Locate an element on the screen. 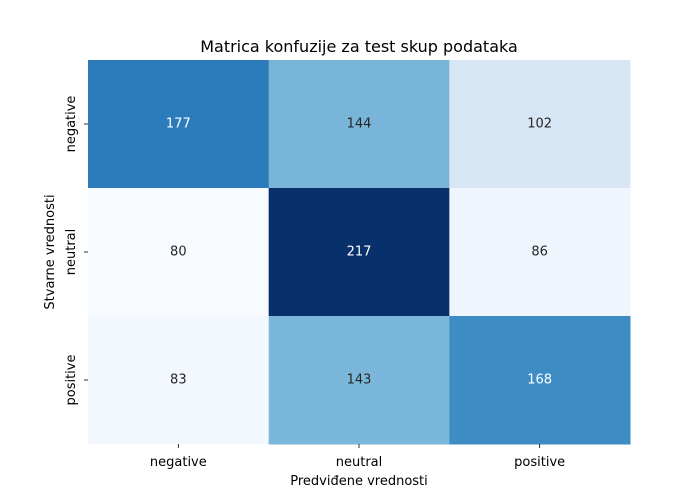 Image resolution: width=700 pixels, height=500 pixels. heatmap-cell-neutral-negative is located at coordinates (179, 252).